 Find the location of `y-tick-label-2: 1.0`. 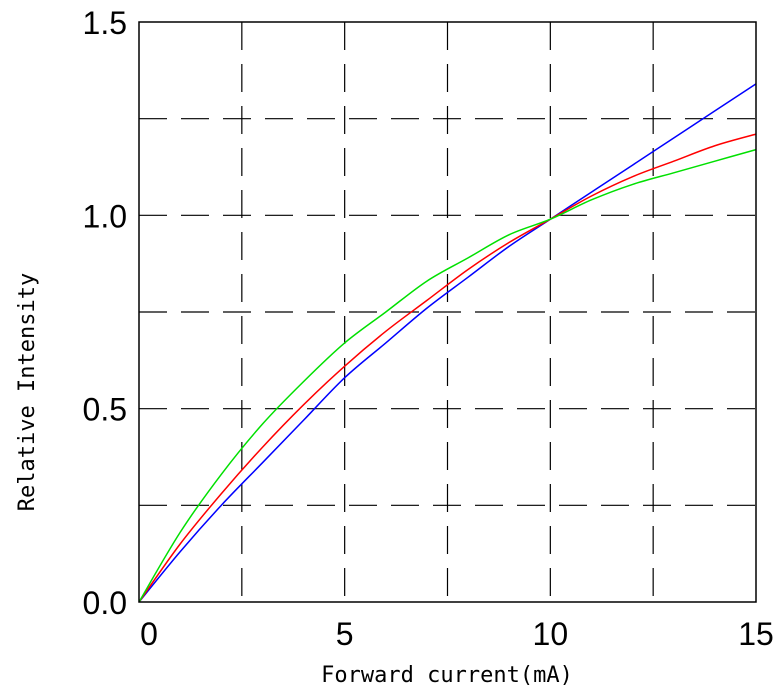

y-tick-label-2: 1.0 is located at coordinates (105, 216).